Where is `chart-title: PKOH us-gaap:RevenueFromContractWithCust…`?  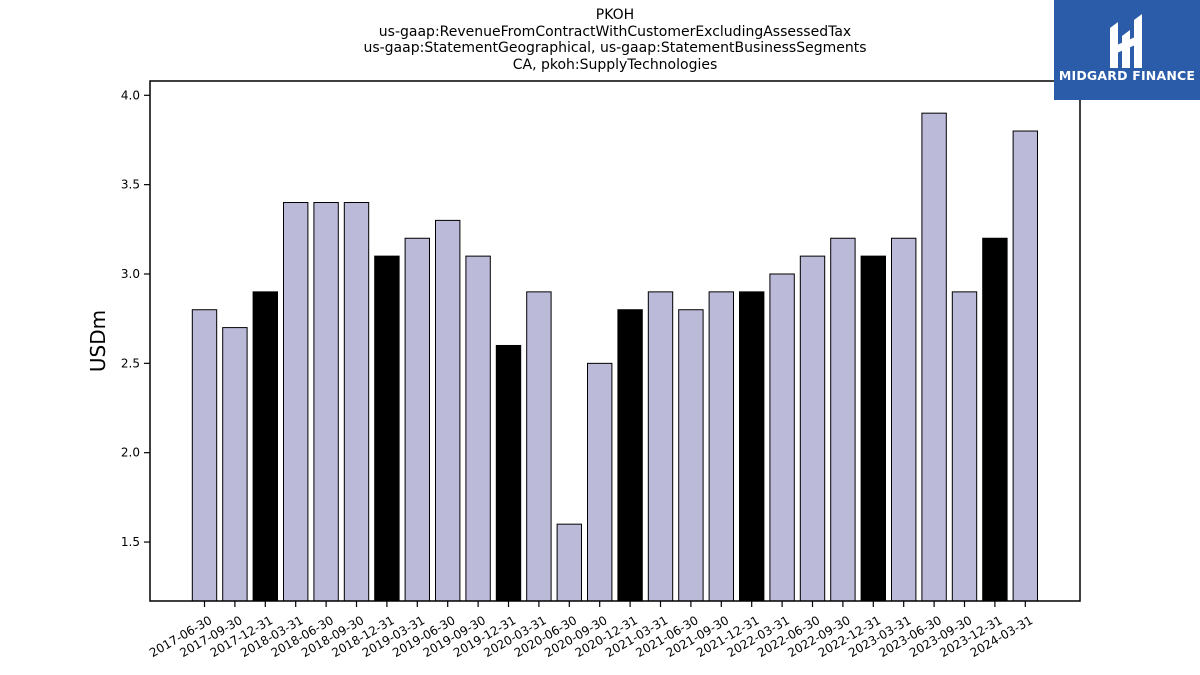 chart-title: PKOH us-gaap:RevenueFromContractWithCust… is located at coordinates (600, 40).